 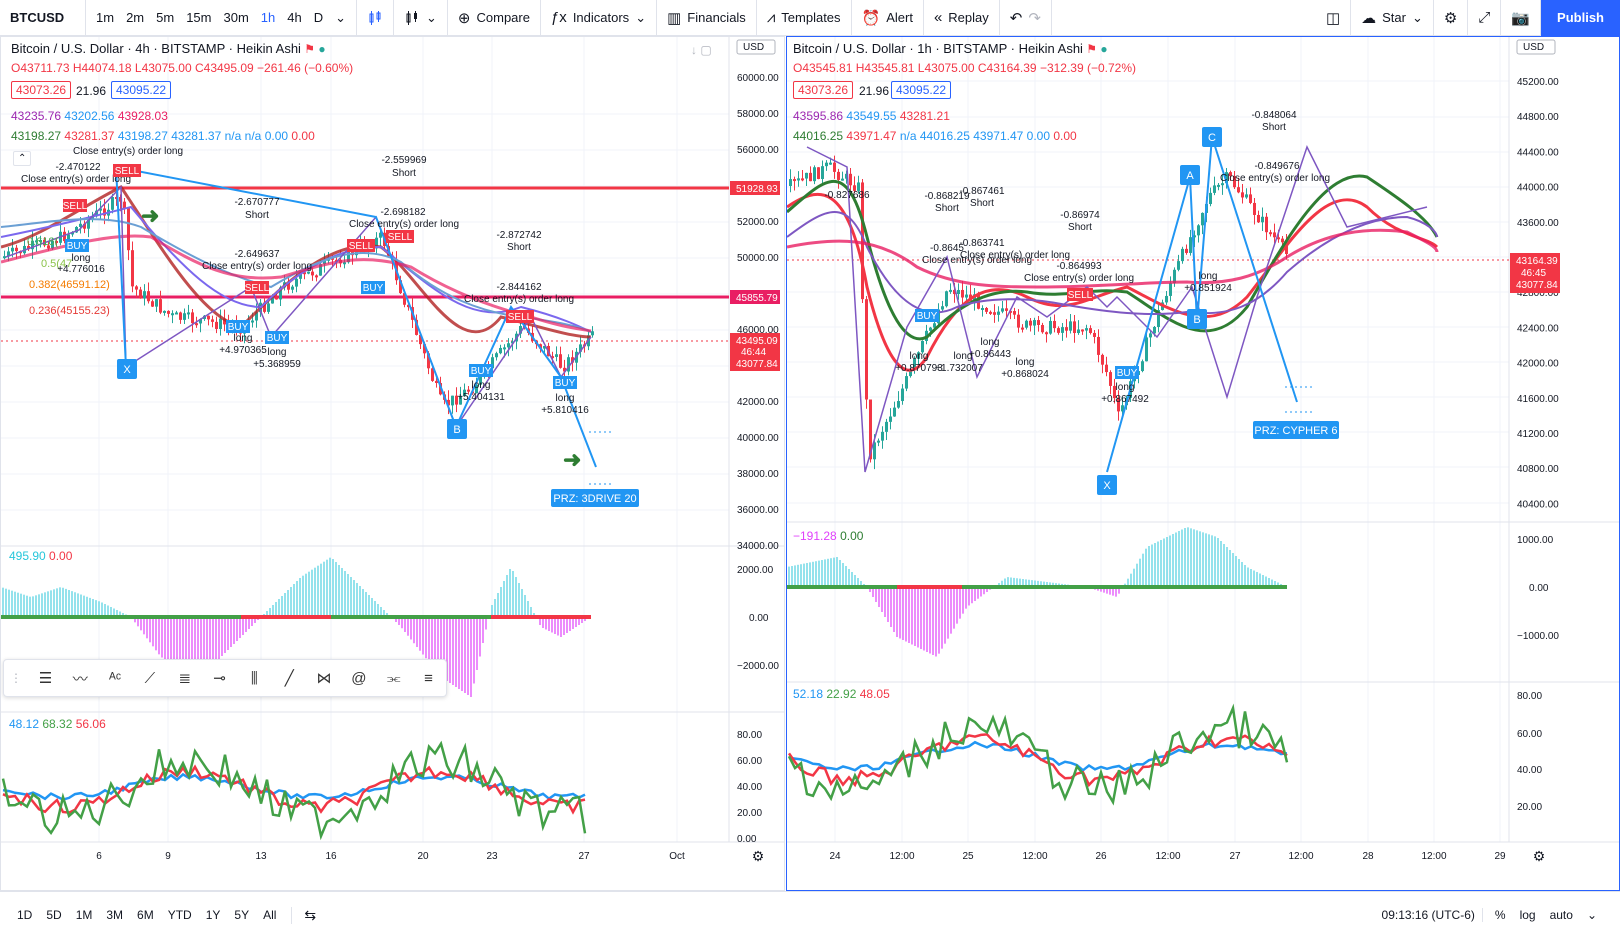 What do you see at coordinates (89, 116) in the screenshot?
I see `indicator-legend-1: 43235.76 43202.56 43928.03` at bounding box center [89, 116].